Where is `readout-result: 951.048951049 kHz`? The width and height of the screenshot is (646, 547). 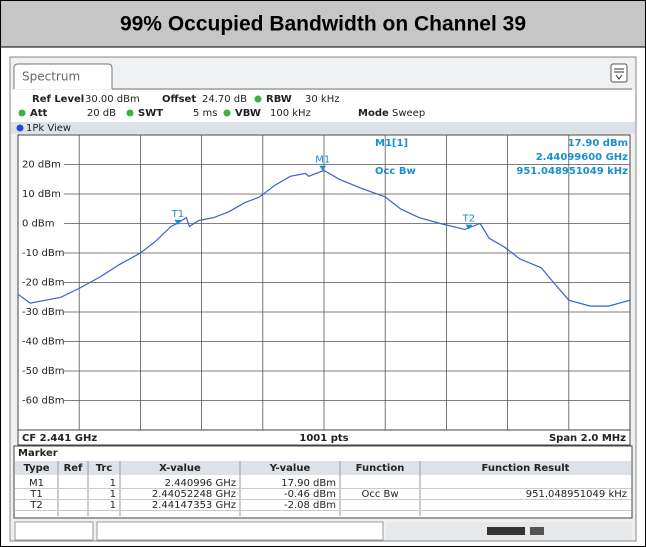 readout-result: 951.048951049 kHz is located at coordinates (572, 171).